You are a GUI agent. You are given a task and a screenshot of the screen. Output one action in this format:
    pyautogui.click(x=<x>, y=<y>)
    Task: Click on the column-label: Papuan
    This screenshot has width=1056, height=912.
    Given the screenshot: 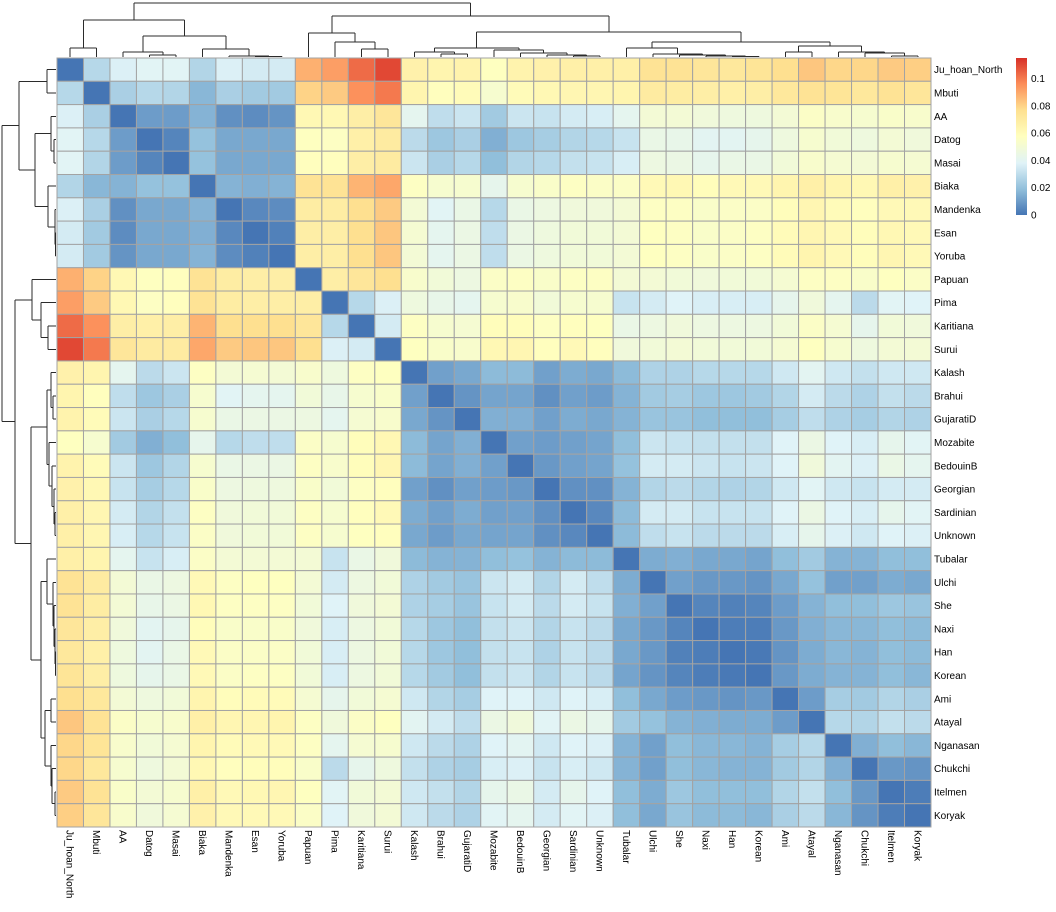 What is the action you would take?
    pyautogui.click(x=307, y=847)
    